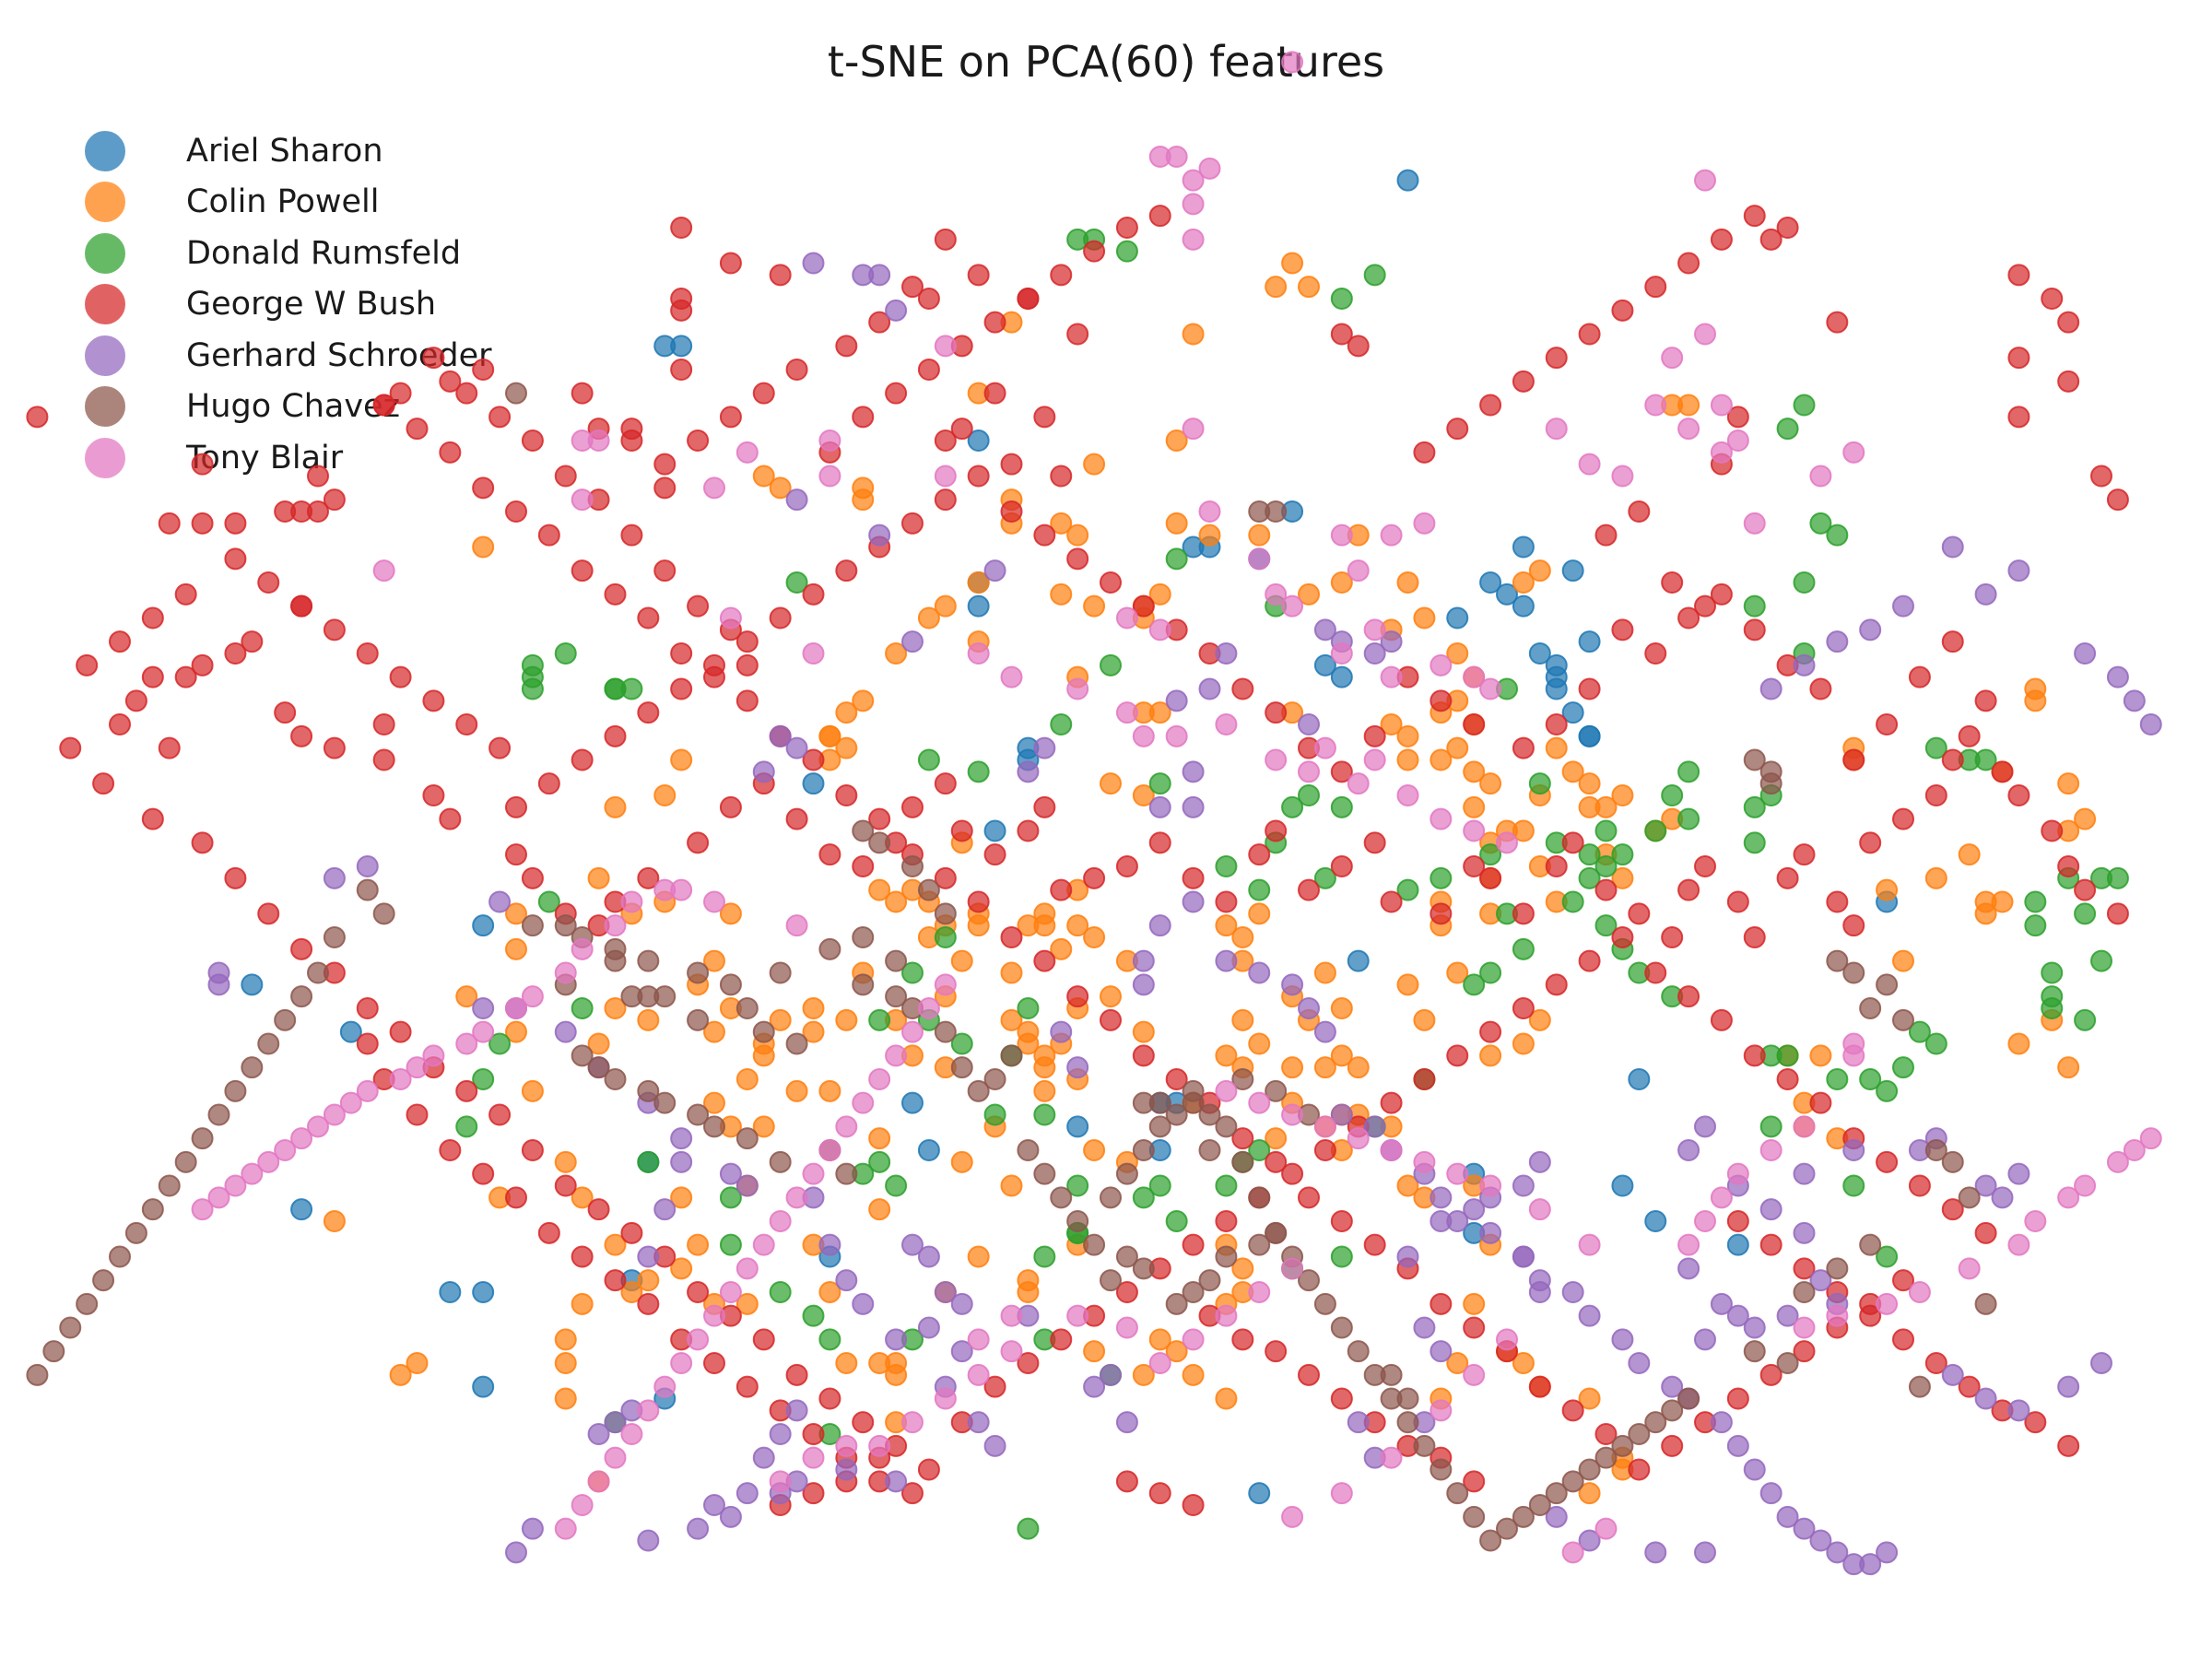 The image size is (2212, 1659). What do you see at coordinates (288, 151) in the screenshot?
I see `legend-item: Ariel Sharon` at bounding box center [288, 151].